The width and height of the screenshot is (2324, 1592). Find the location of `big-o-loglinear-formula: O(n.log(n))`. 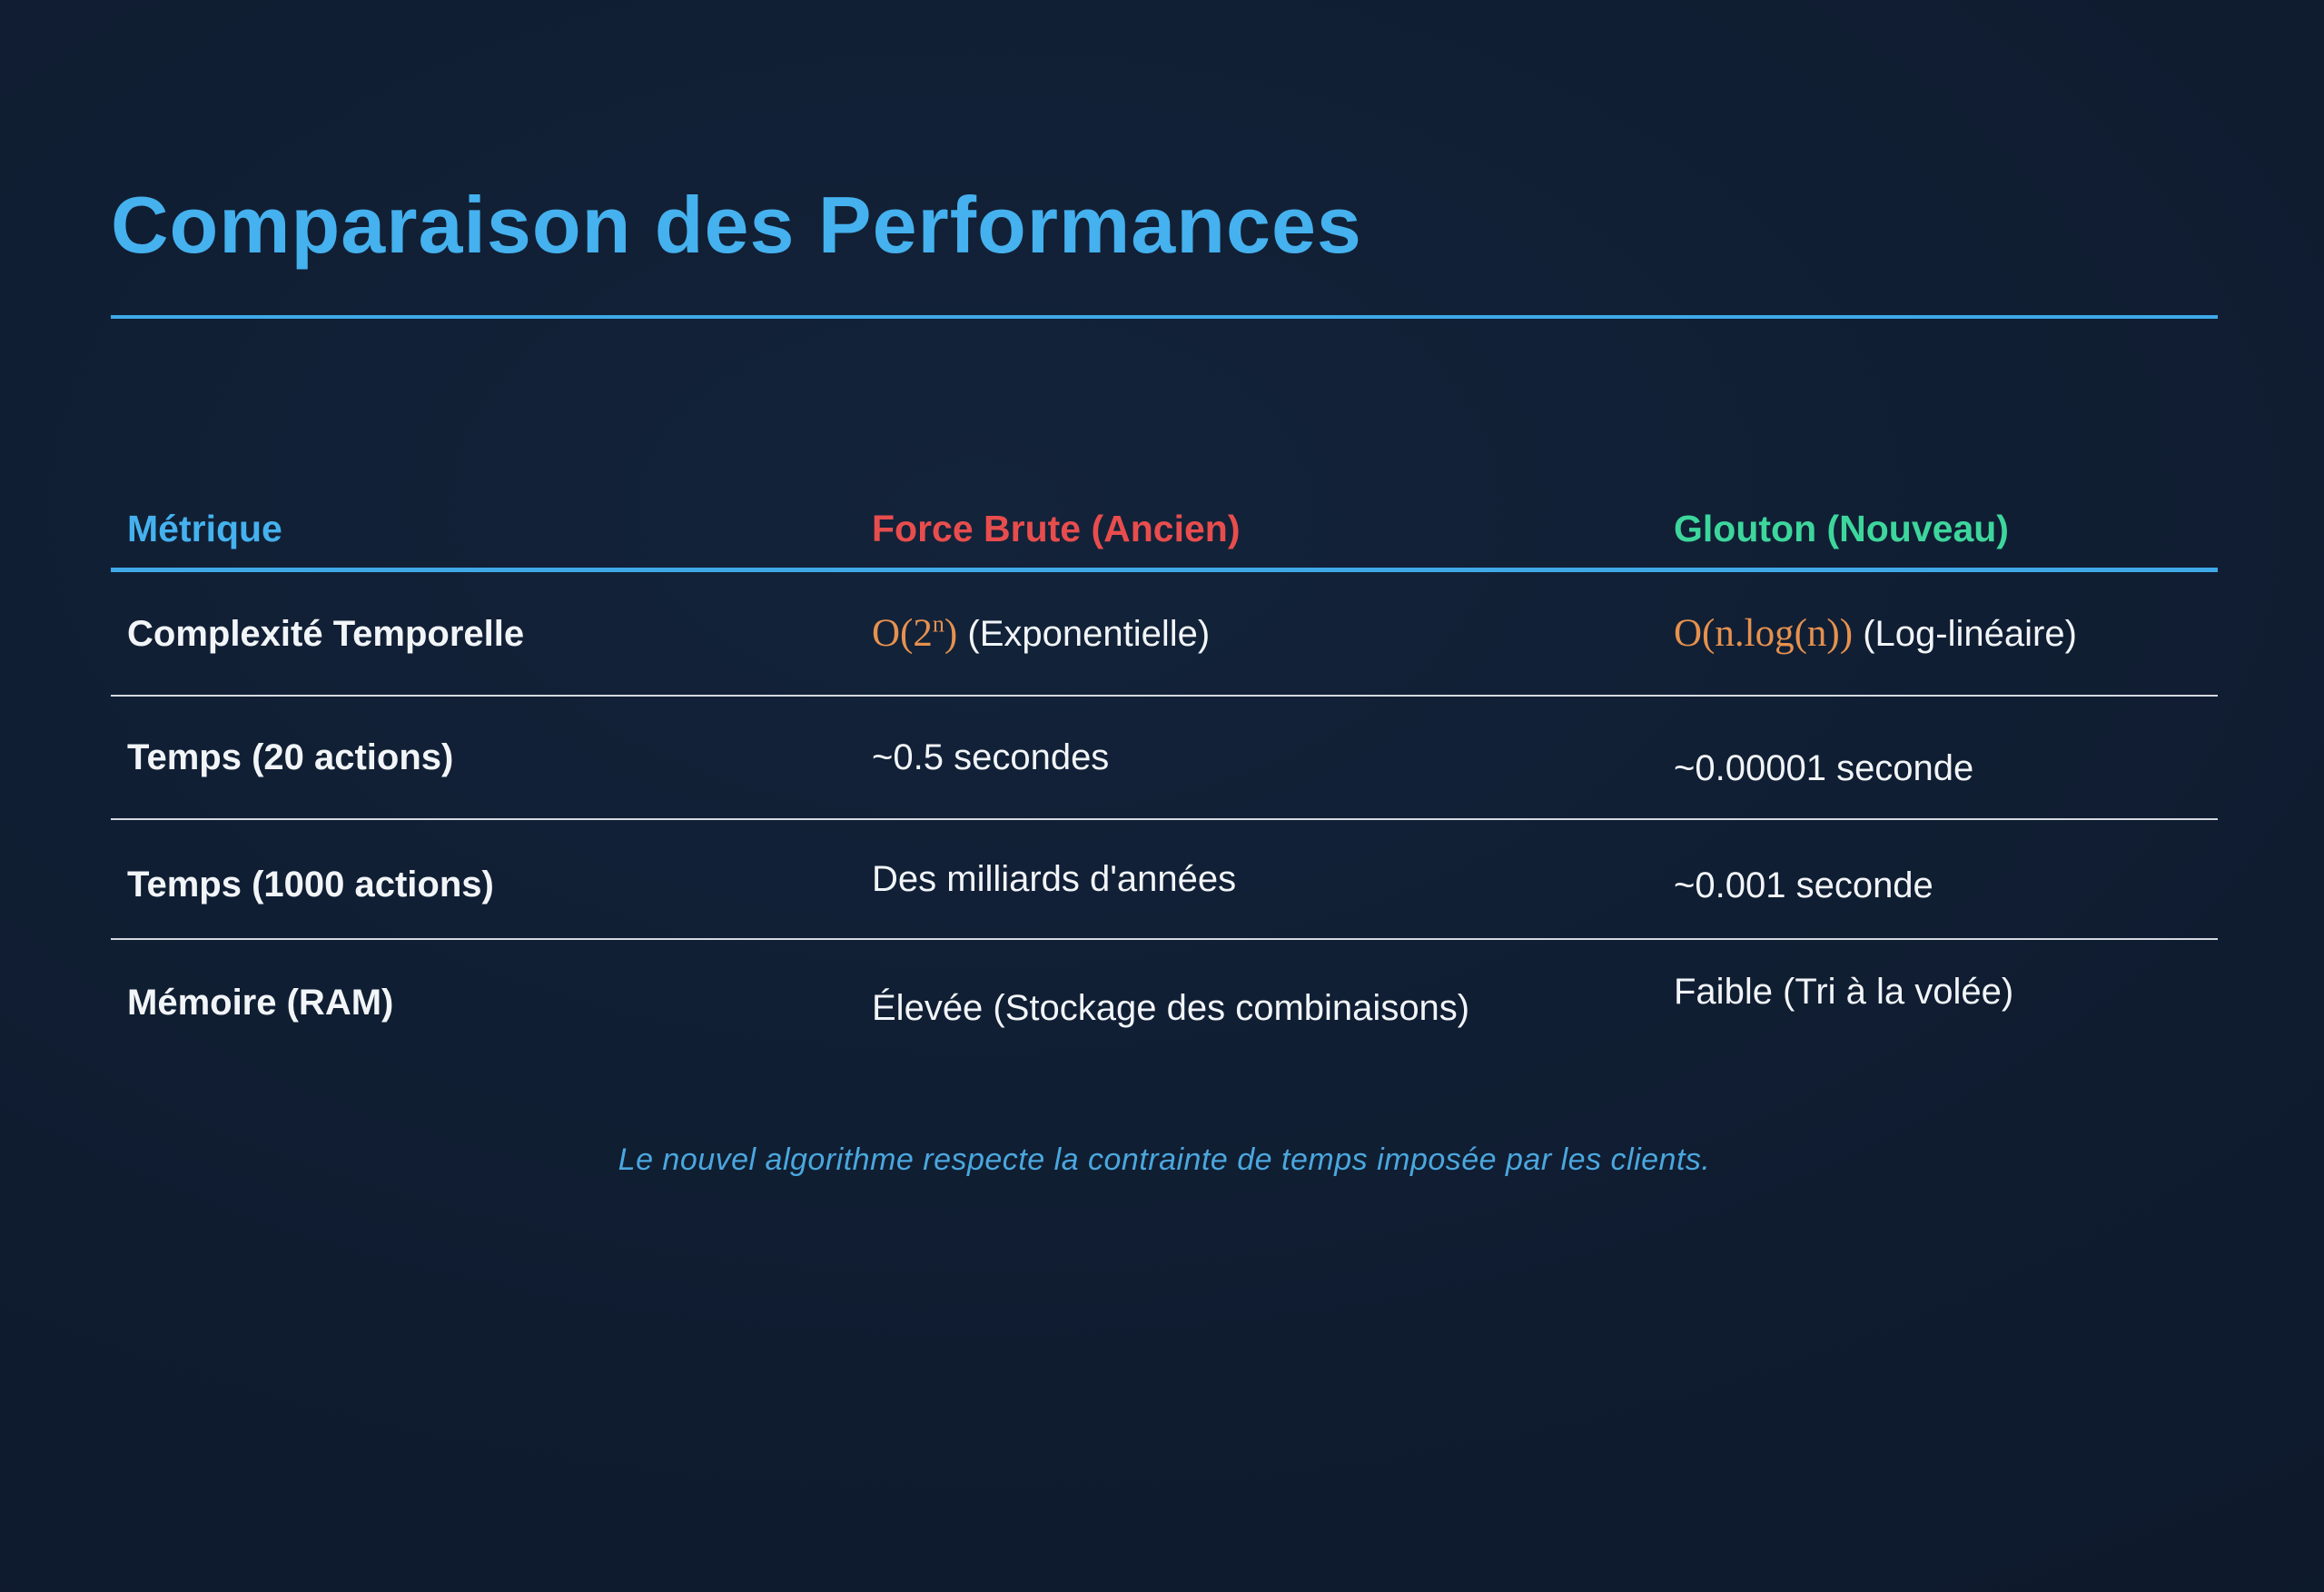

big-o-loglinear-formula: O(n.log(n)) is located at coordinates (1764, 633).